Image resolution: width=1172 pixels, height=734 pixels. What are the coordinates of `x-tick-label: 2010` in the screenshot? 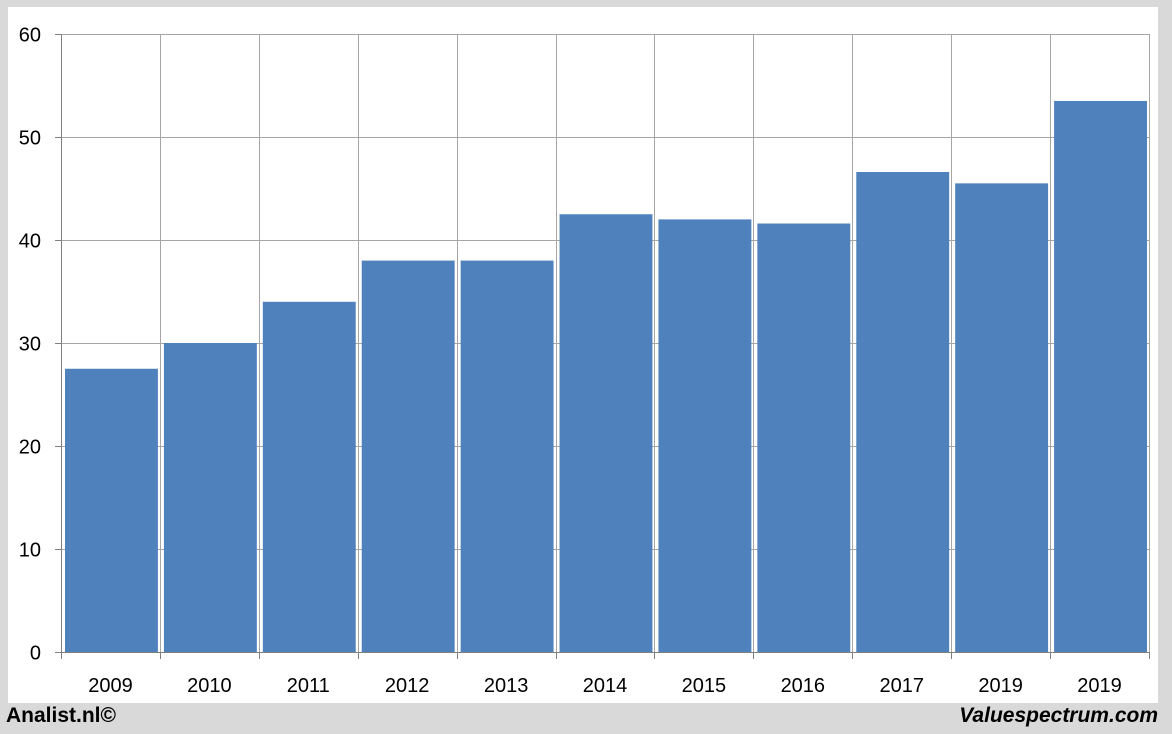 It's located at (209, 686).